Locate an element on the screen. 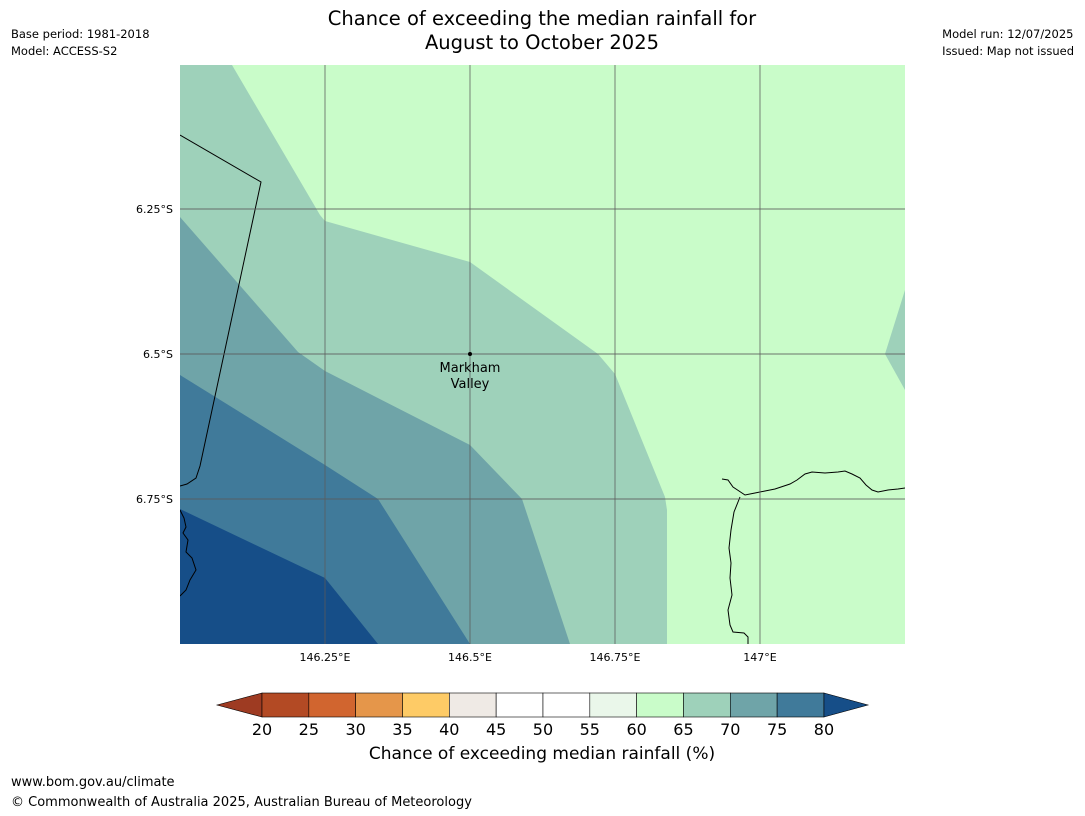 This screenshot has height=816, width=1085. colorbar-tick-label: 25 is located at coordinates (309, 729).